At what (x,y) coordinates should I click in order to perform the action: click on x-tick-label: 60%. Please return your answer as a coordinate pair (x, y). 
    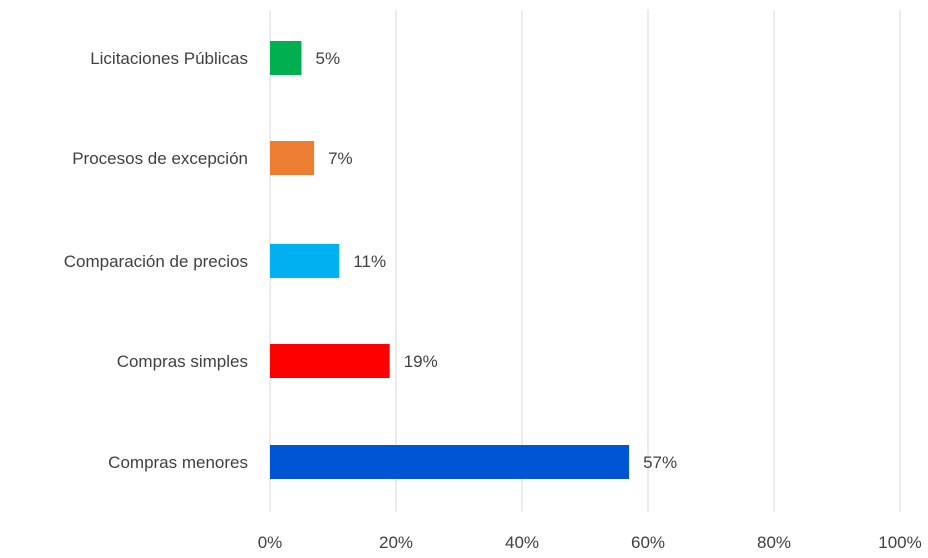
    Looking at the image, I should click on (648, 542).